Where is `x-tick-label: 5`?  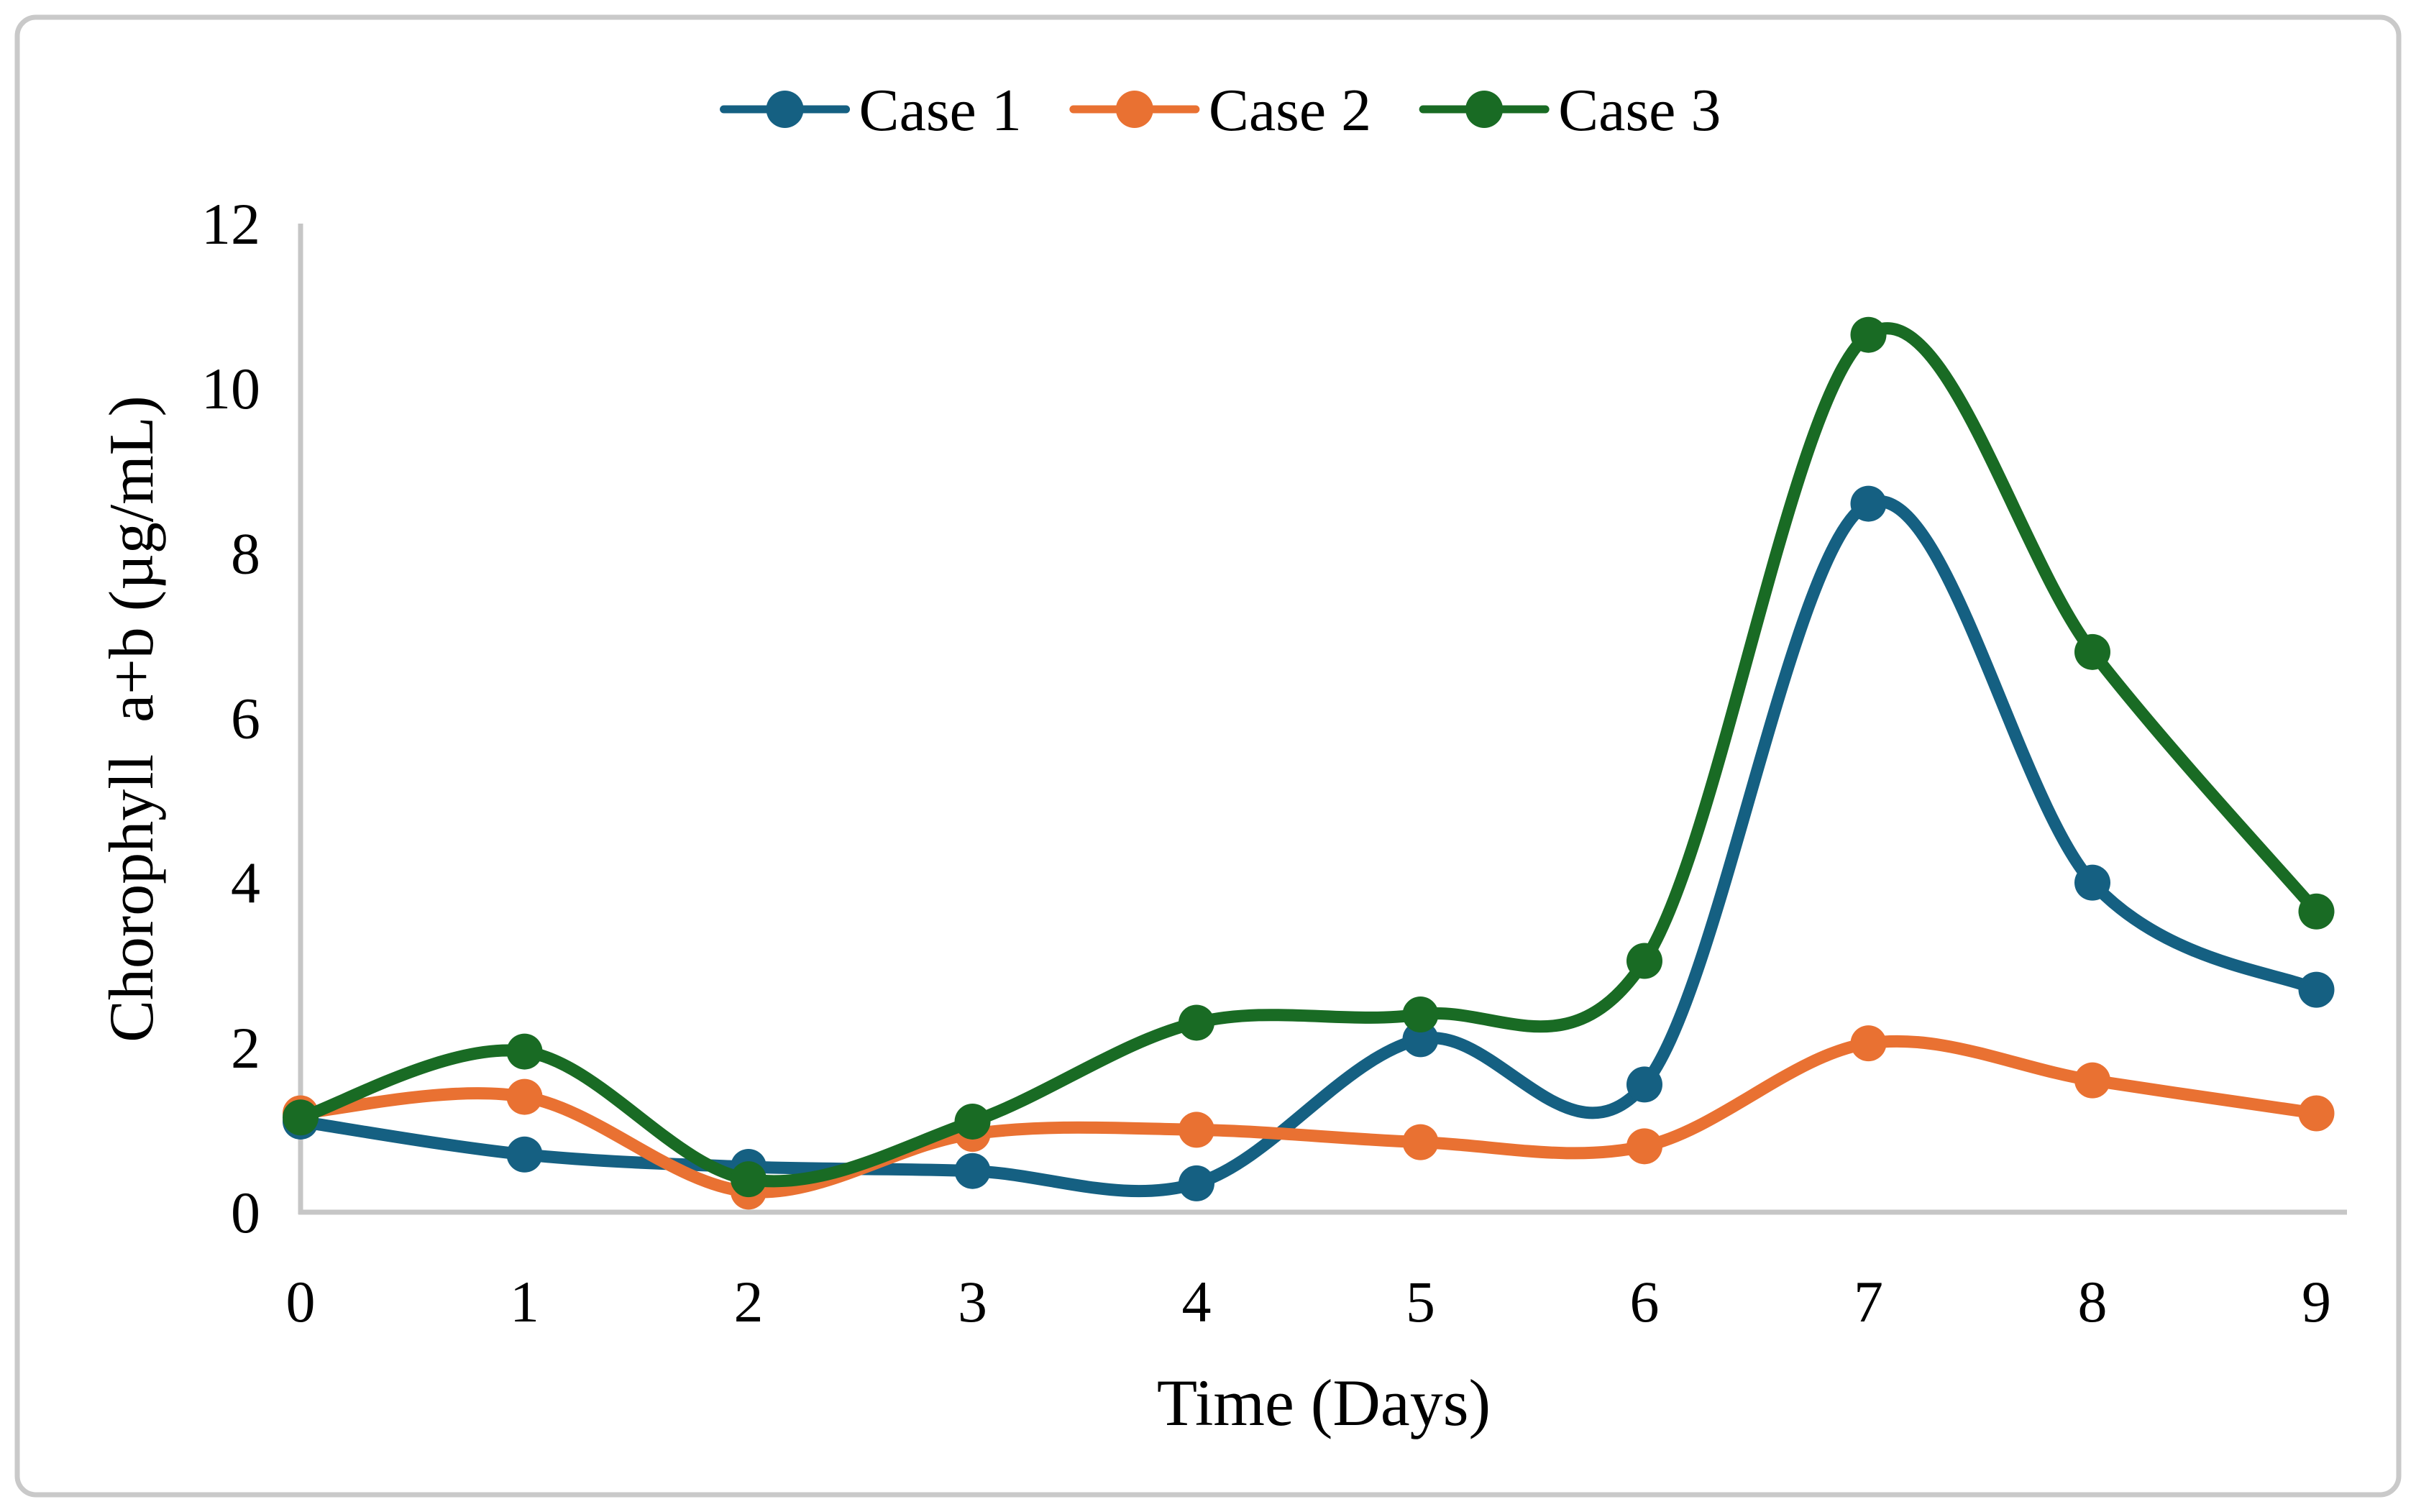 x-tick-label: 5 is located at coordinates (1420, 1301).